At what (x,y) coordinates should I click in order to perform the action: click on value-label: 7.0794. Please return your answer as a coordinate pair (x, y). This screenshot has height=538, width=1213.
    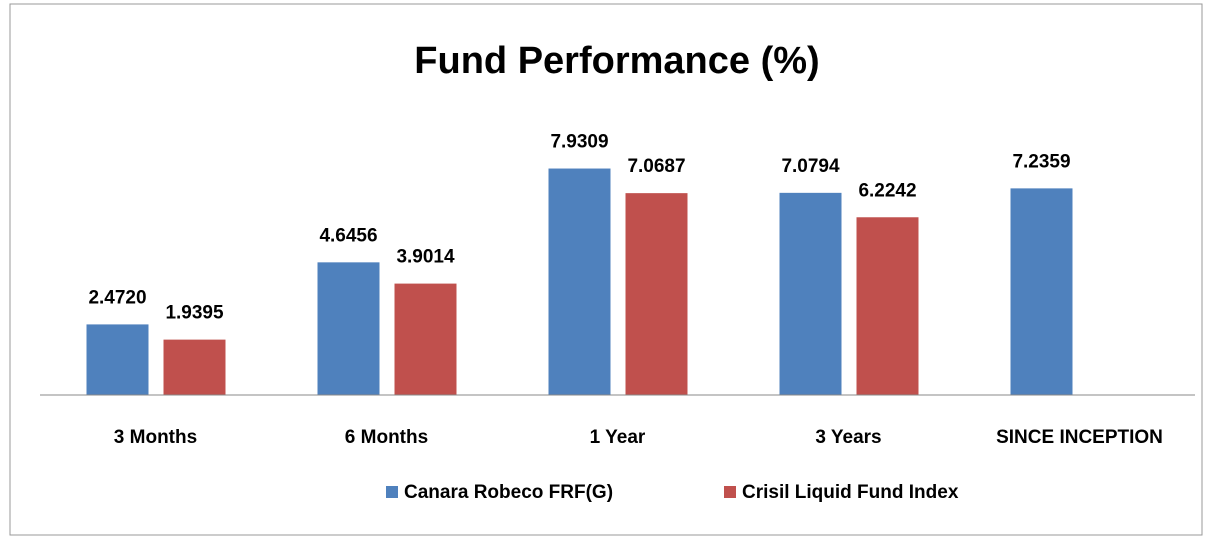
    Looking at the image, I should click on (810, 166).